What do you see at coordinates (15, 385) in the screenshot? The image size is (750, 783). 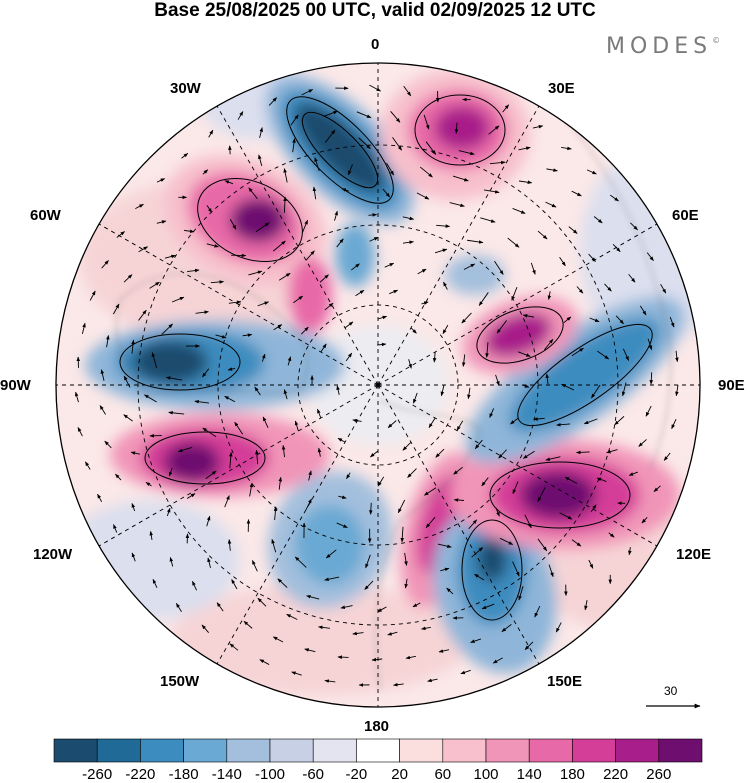 I see `lon-label-90w: 90W` at bounding box center [15, 385].